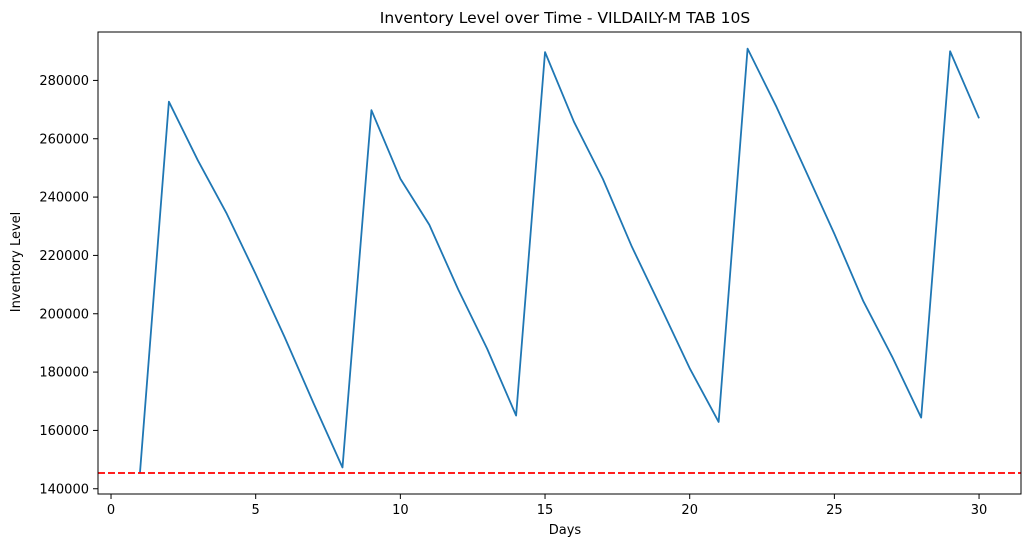 Image resolution: width=1032 pixels, height=547 pixels. What do you see at coordinates (64, 314) in the screenshot?
I see `y-tick-label-200000: 200000` at bounding box center [64, 314].